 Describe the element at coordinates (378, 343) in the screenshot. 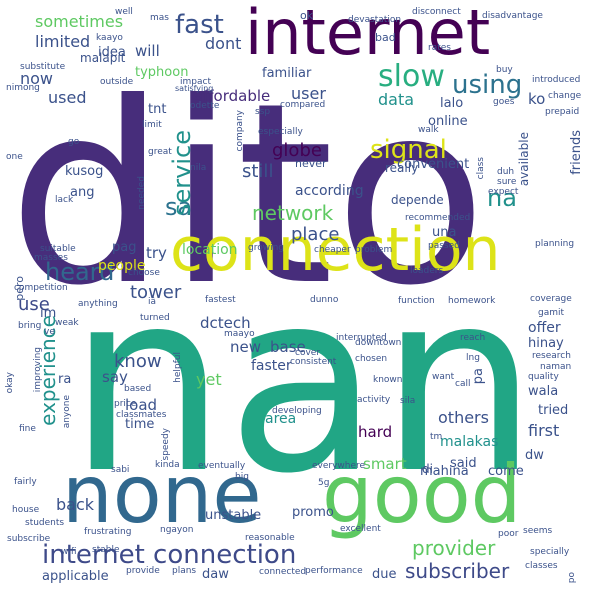

I see `word-downtown: downtown` at that location.